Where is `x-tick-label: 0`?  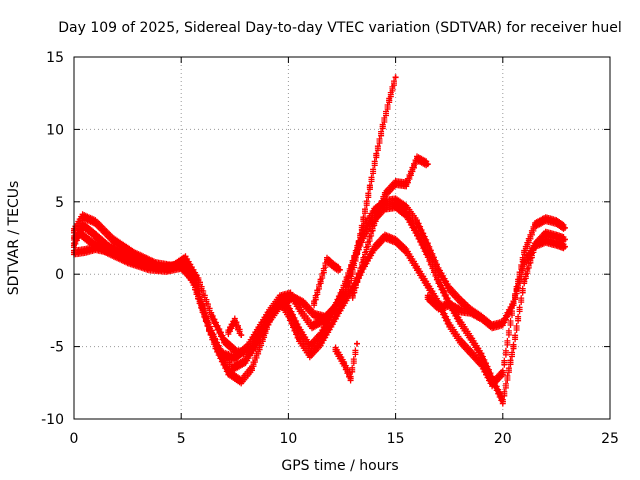
x-tick-label: 0 is located at coordinates (74, 439).